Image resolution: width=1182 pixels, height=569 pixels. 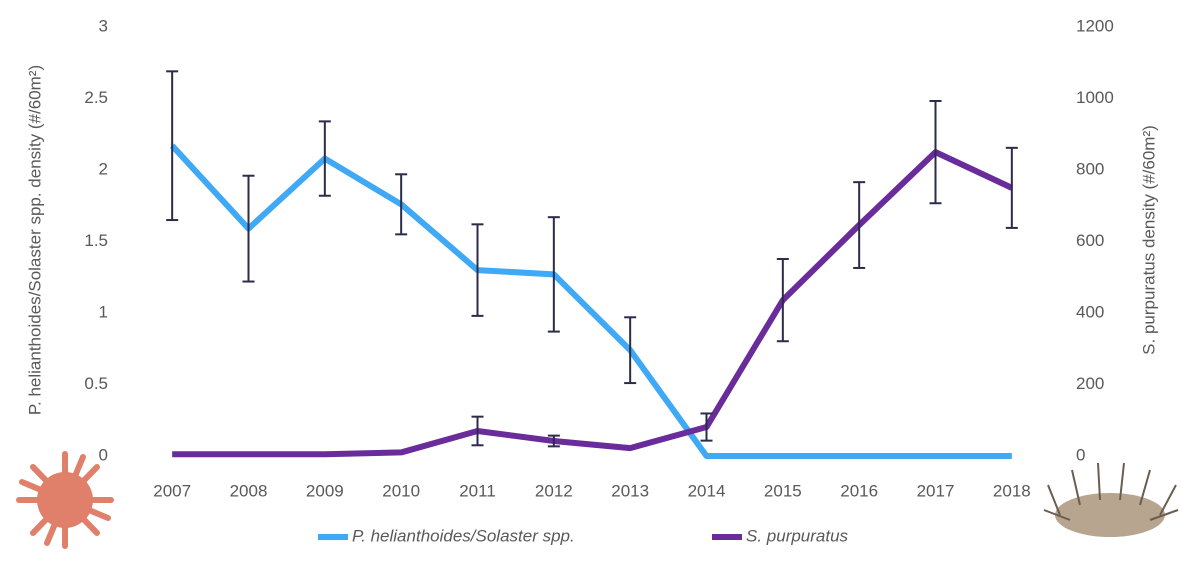 I want to click on y-tick-label: 2.5, so click(x=96, y=97).